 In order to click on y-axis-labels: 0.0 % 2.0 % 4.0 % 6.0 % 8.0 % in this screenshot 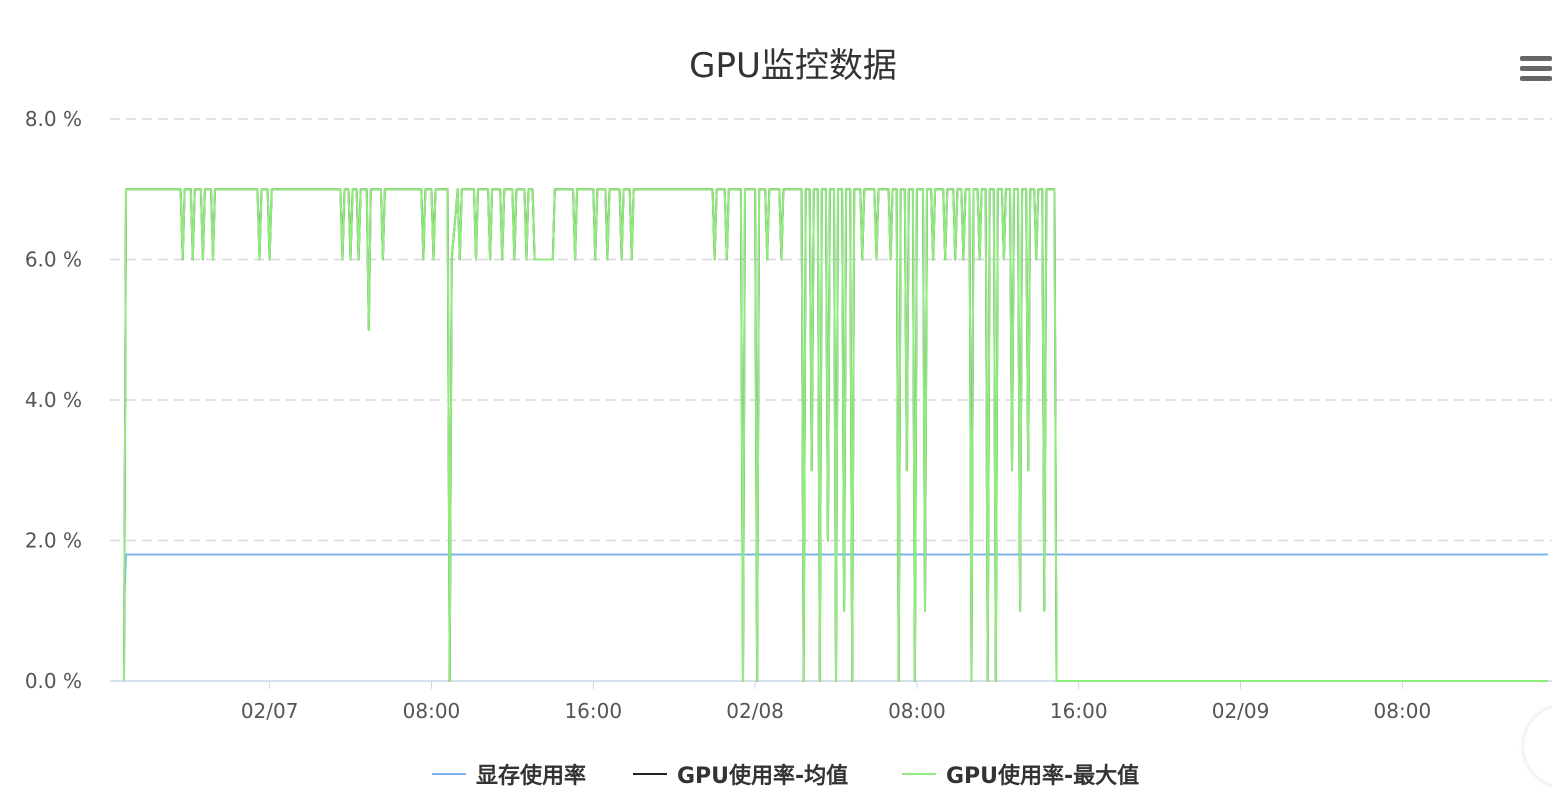, I will do `click(53, 400)`.